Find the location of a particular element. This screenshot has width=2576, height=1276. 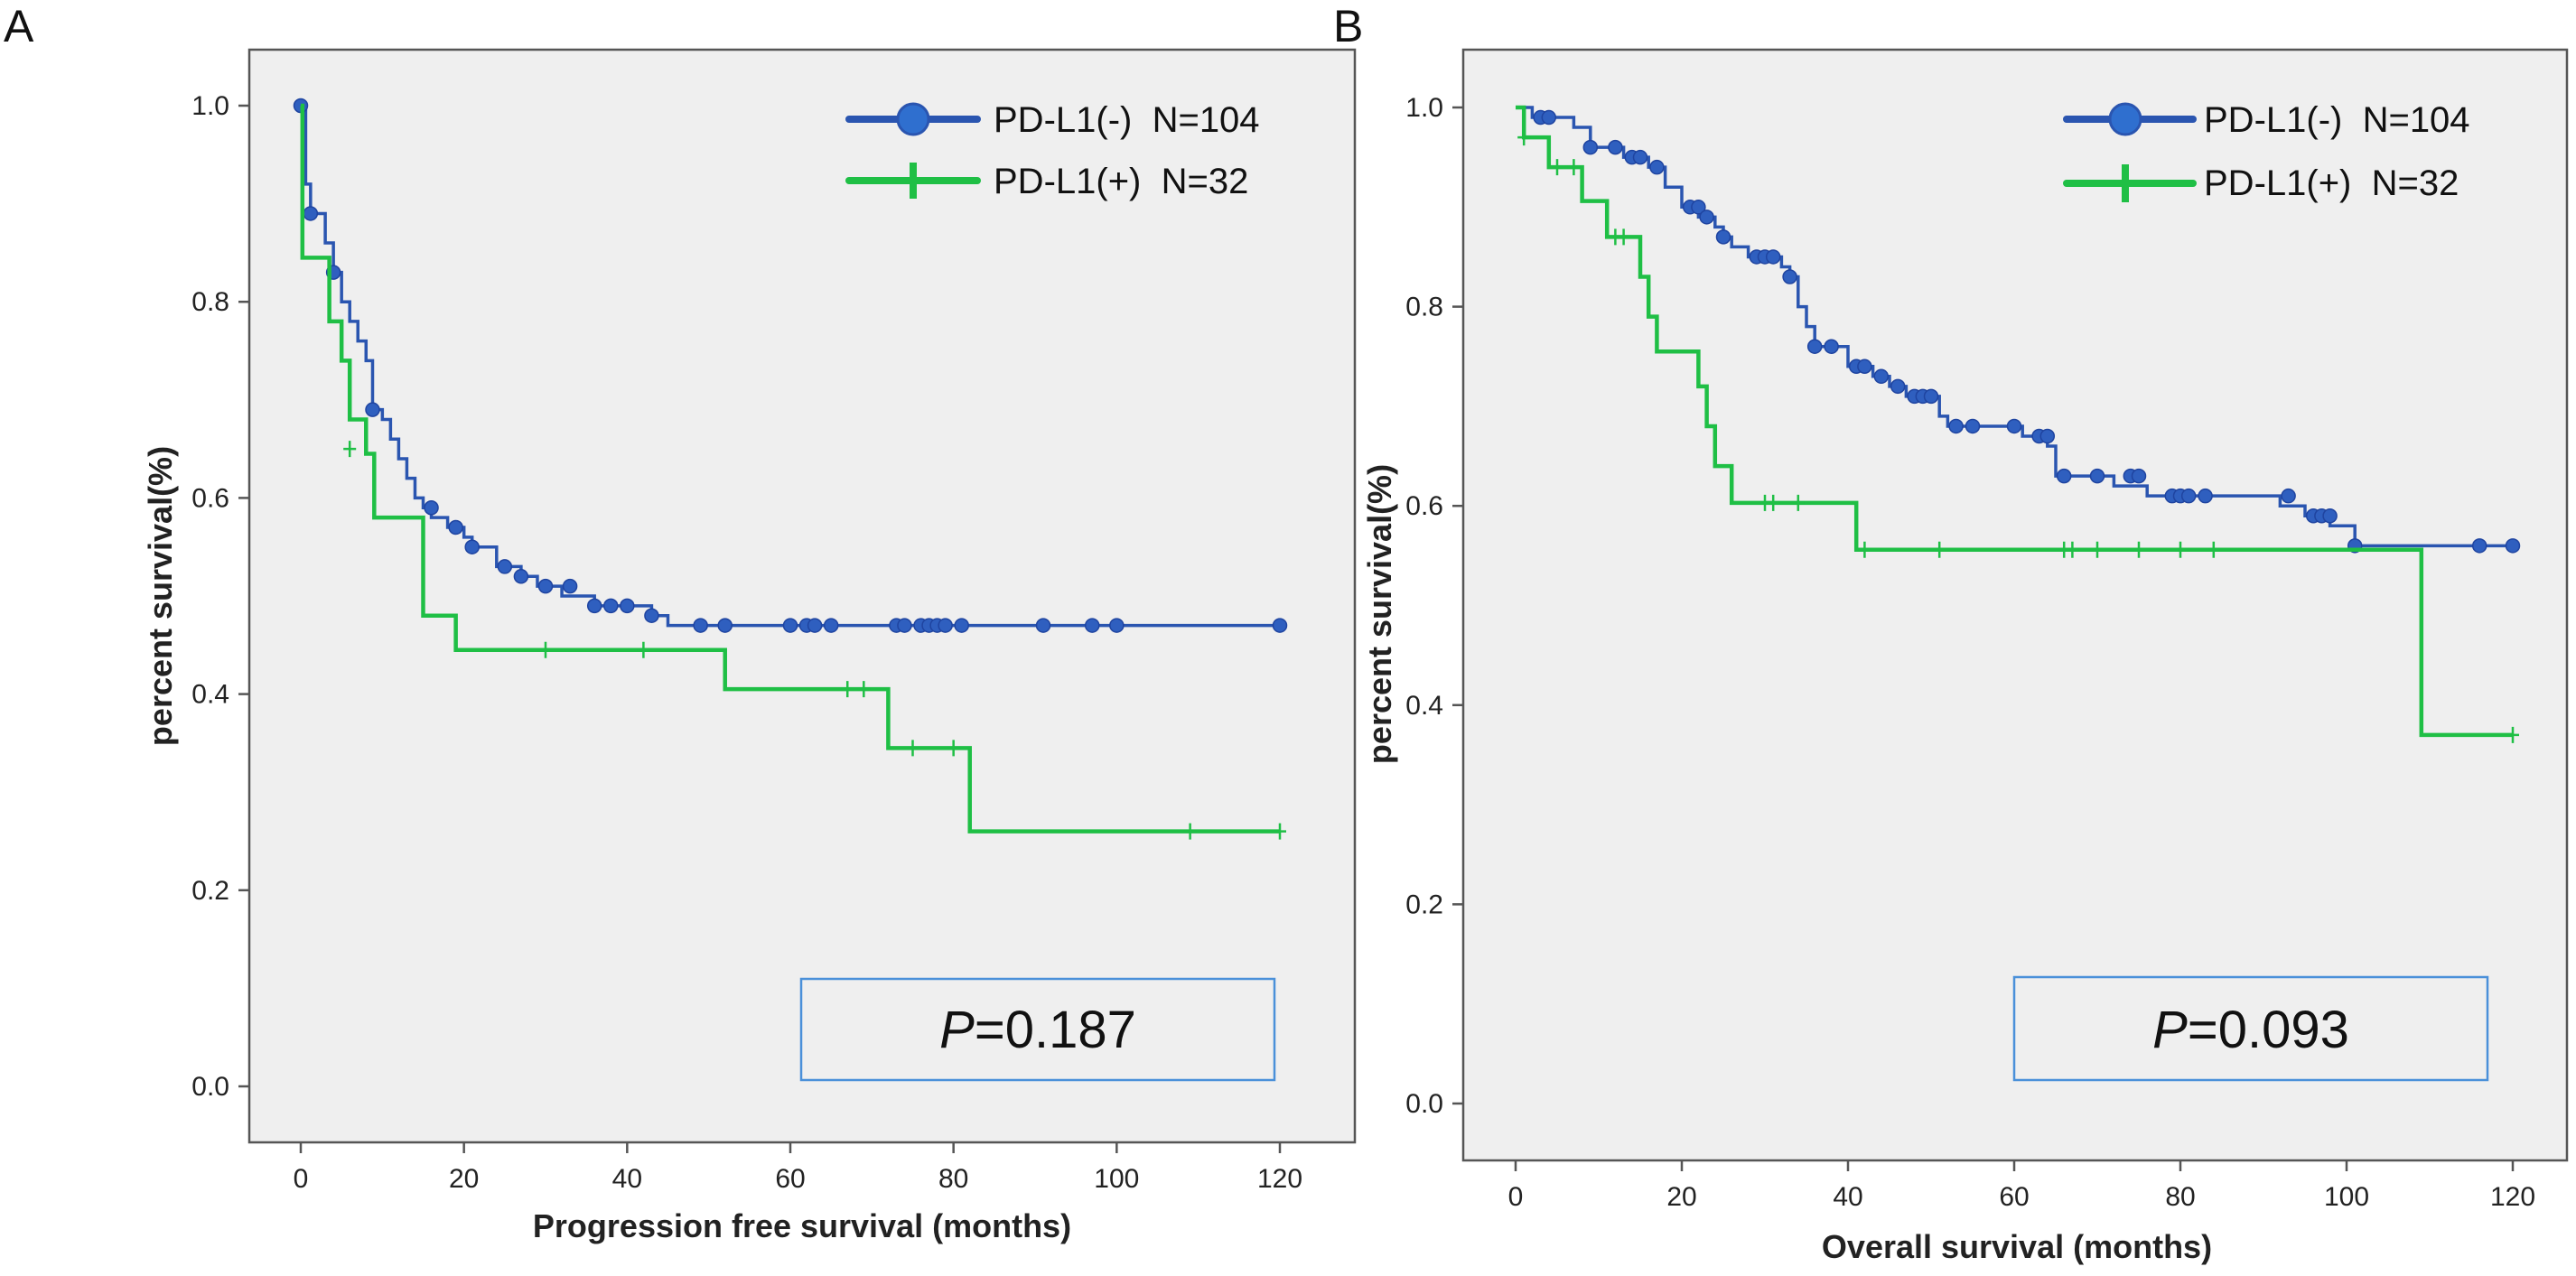

p-value-box: P=0.093 is located at coordinates (2250, 1028).